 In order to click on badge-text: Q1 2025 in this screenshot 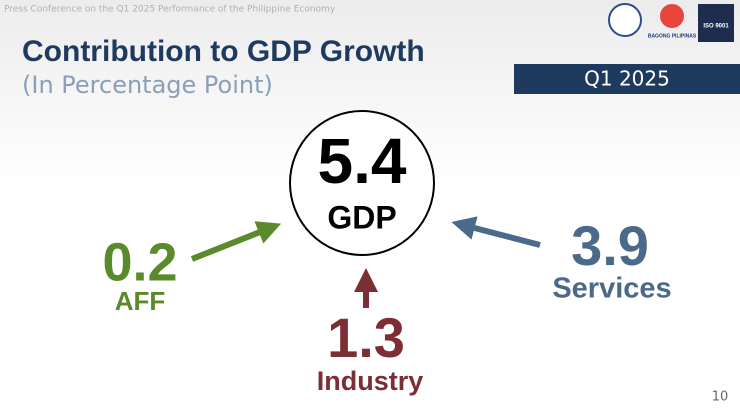, I will do `click(627, 79)`.